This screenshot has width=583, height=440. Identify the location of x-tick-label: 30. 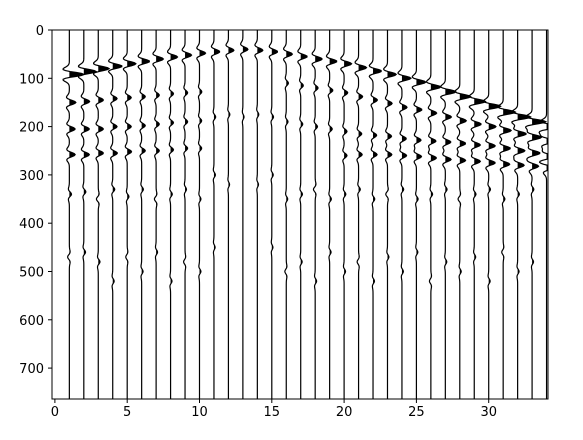
(488, 412).